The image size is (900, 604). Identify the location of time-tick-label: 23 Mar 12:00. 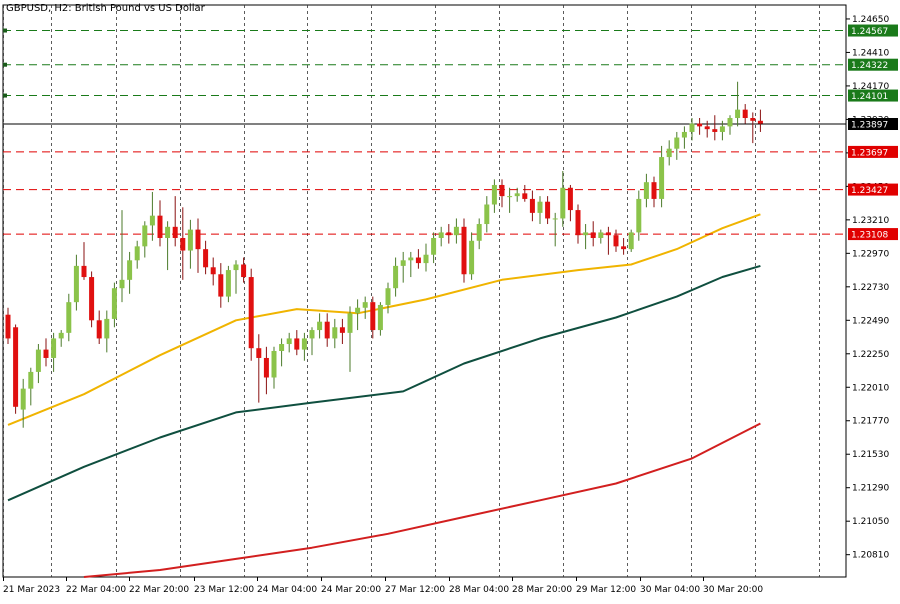
(224, 590).